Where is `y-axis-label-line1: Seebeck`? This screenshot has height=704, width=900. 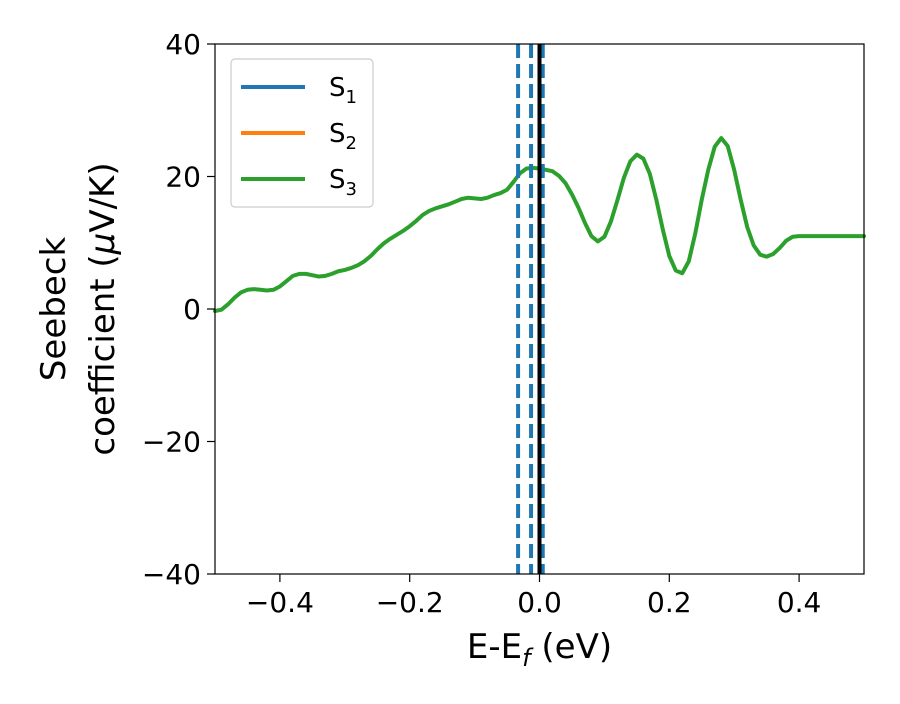
y-axis-label-line1: Seebeck is located at coordinates (54, 309).